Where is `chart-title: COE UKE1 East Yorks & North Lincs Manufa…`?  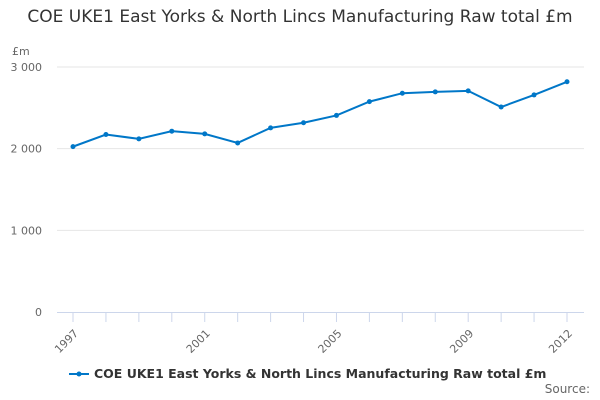
chart-title: COE UKE1 East Yorks & North Lincs Manufa… is located at coordinates (300, 17).